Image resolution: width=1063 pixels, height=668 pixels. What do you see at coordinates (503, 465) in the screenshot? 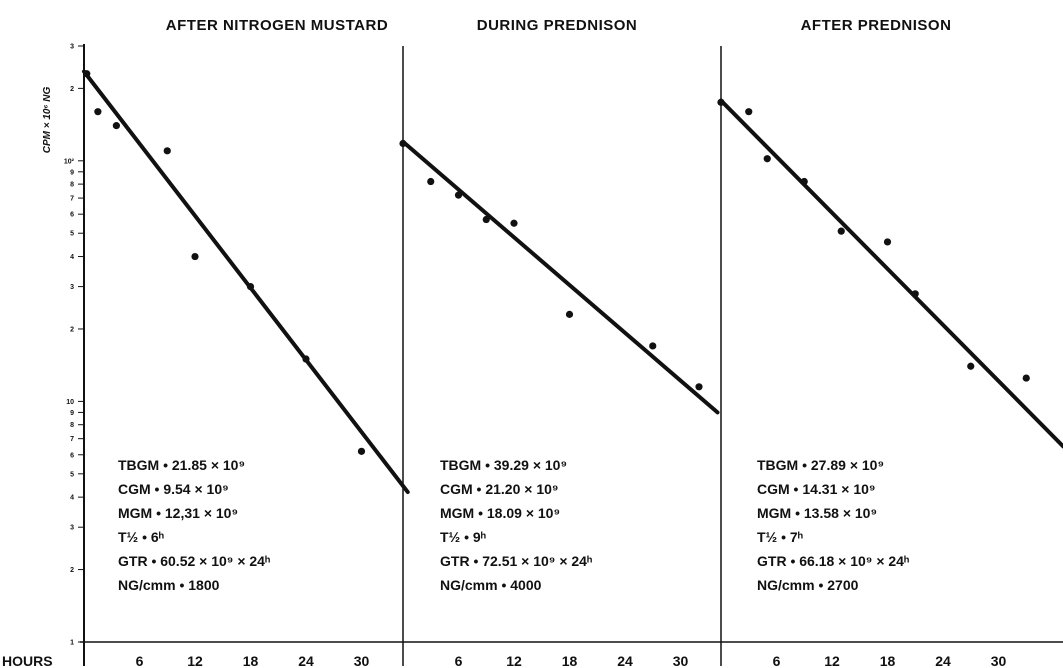
I see `stat-line: TBGM • 39.29 × 10⁹` at bounding box center [503, 465].